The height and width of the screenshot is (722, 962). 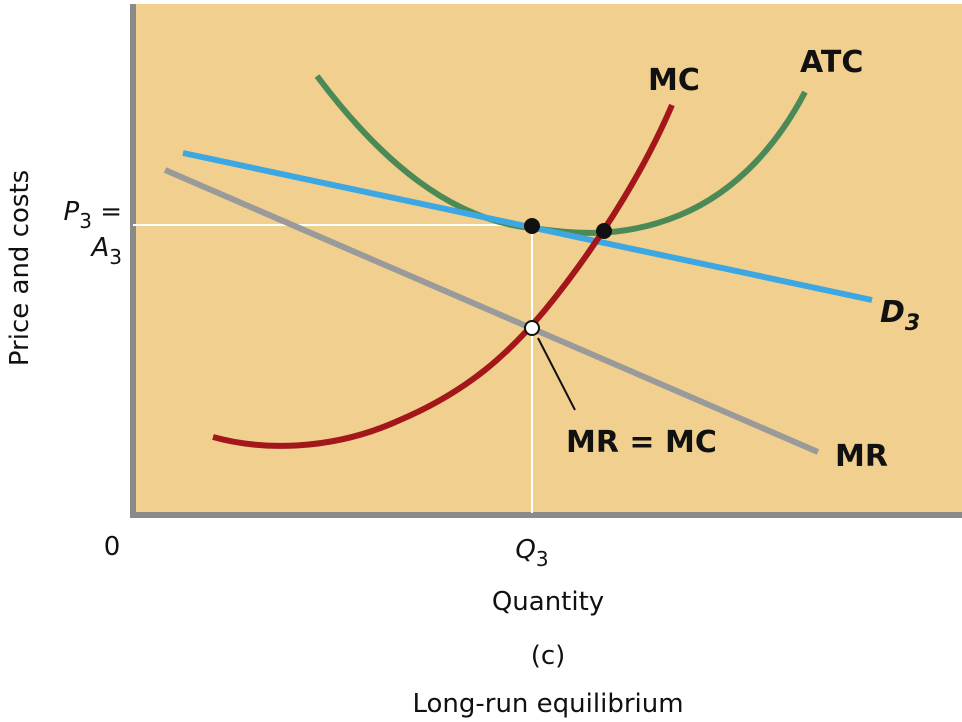 What do you see at coordinates (107, 212) in the screenshot?
I see `price-suffix: =` at bounding box center [107, 212].